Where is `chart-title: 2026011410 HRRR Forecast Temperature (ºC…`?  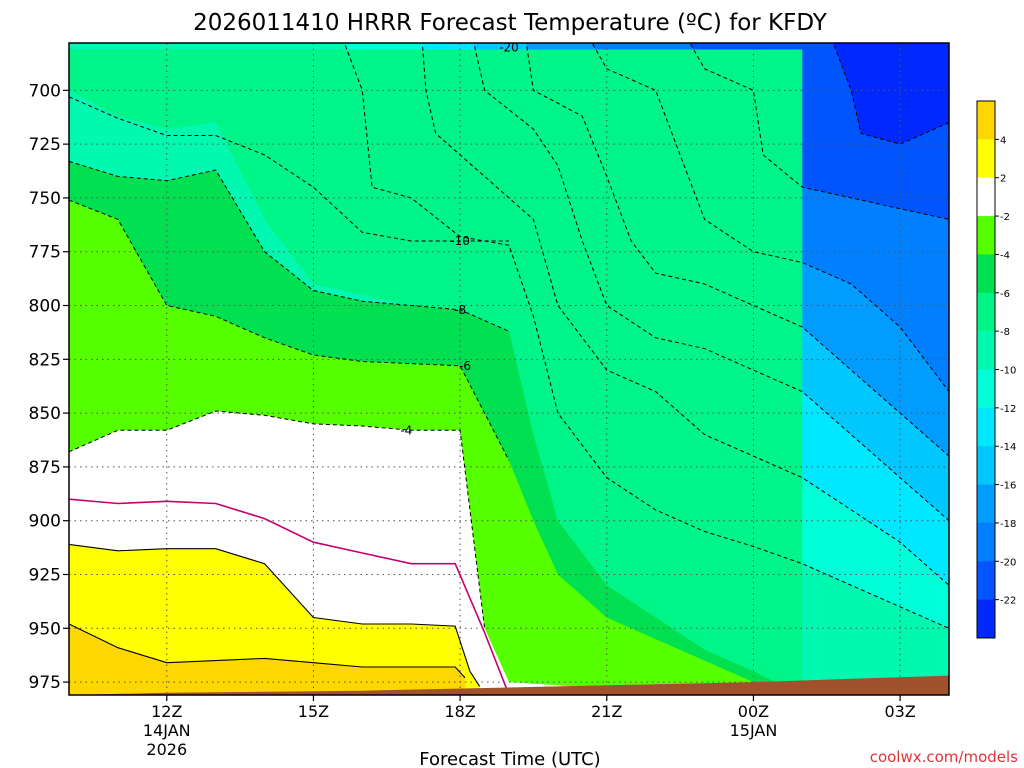
chart-title: 2026011410 HRRR Forecast Temperature (ºC… is located at coordinates (510, 23).